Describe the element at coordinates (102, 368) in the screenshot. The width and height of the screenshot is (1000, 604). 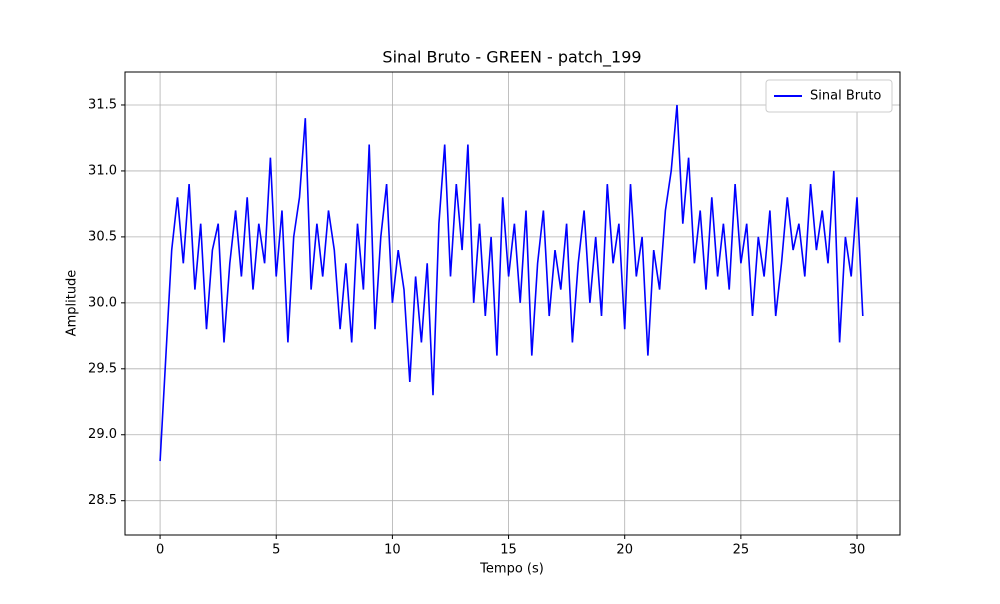
I see `y-tick-label: 29.5` at that location.